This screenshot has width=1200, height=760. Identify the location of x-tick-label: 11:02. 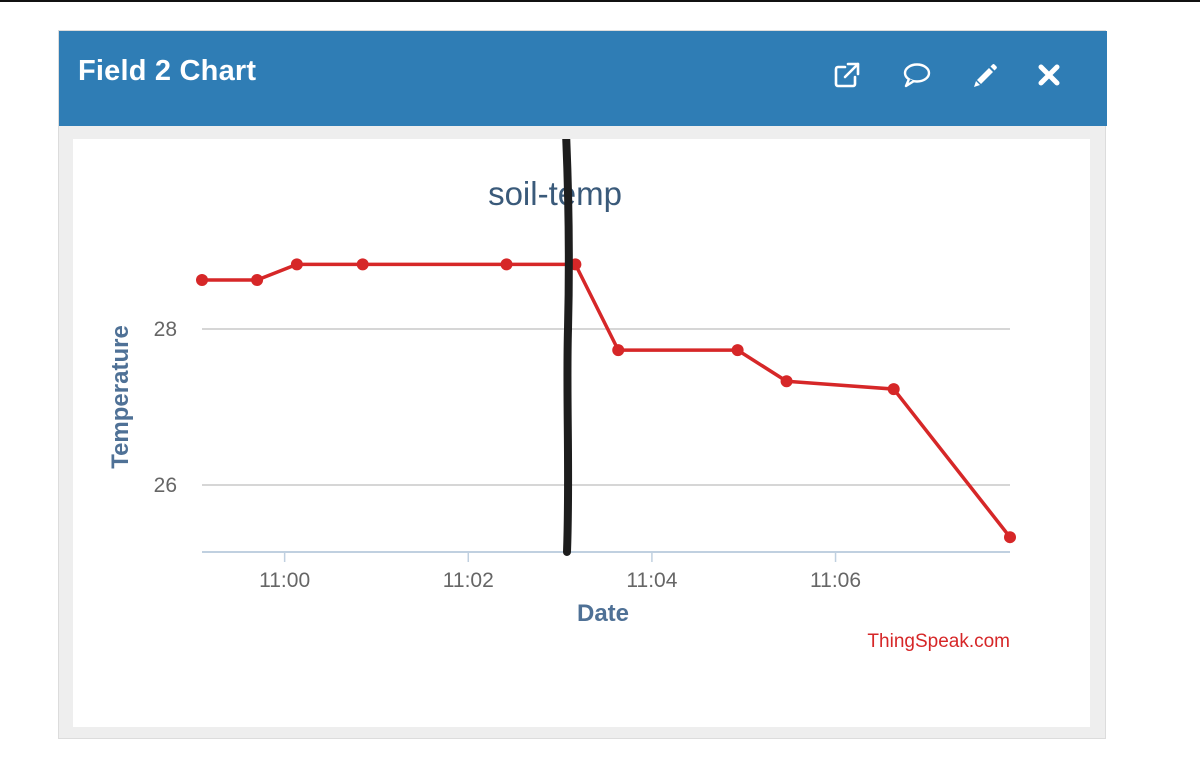
(468, 580).